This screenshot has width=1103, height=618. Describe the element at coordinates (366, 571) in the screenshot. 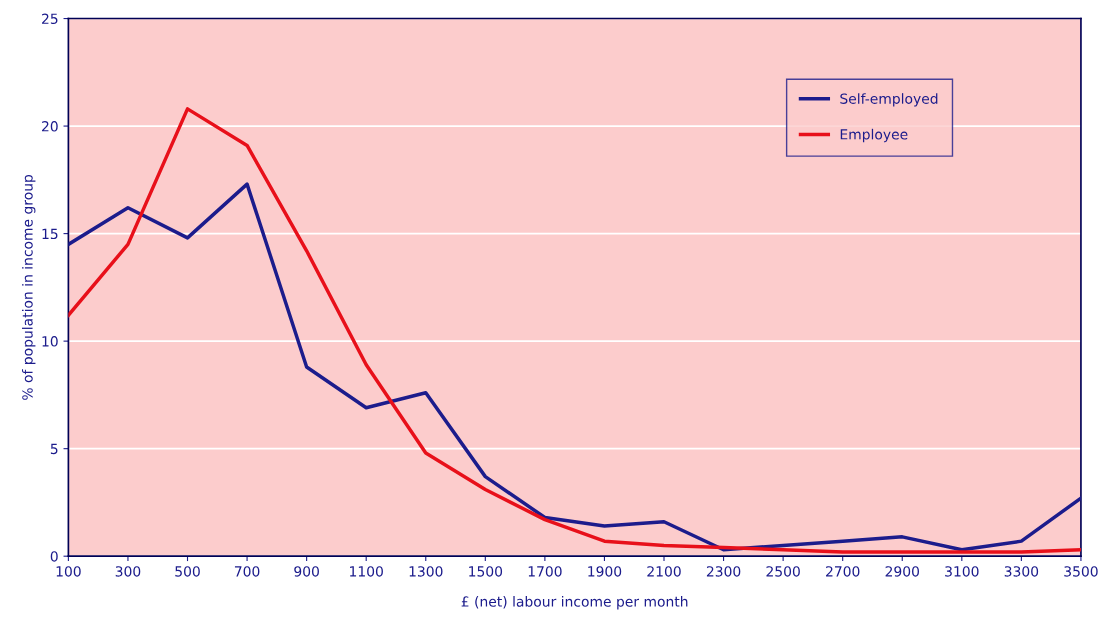

I see `x-tick-label: 1100` at that location.